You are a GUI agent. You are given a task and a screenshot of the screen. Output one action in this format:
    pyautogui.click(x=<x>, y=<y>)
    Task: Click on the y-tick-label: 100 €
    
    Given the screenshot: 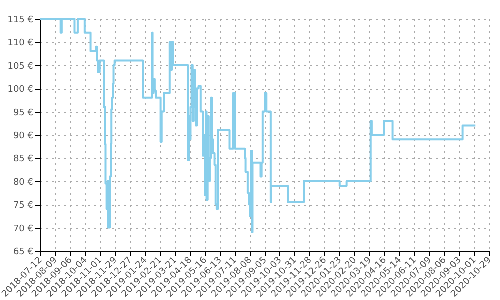 What is the action you would take?
    pyautogui.click(x=21, y=90)
    